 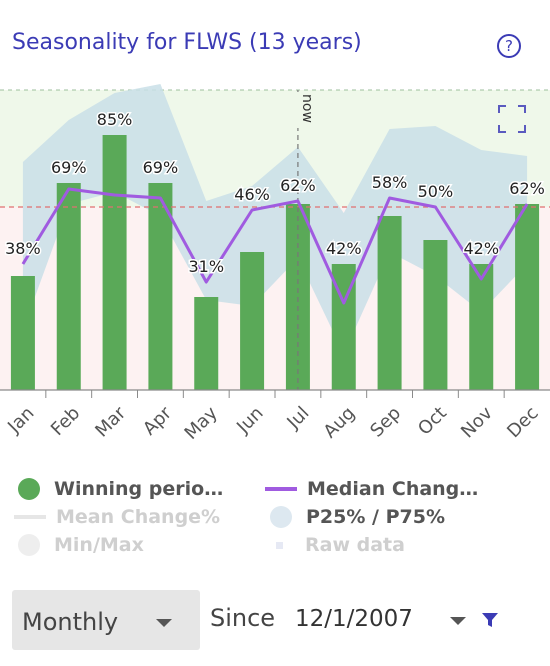 What do you see at coordinates (115, 119) in the screenshot?
I see `data-label-mar: 85%` at bounding box center [115, 119].